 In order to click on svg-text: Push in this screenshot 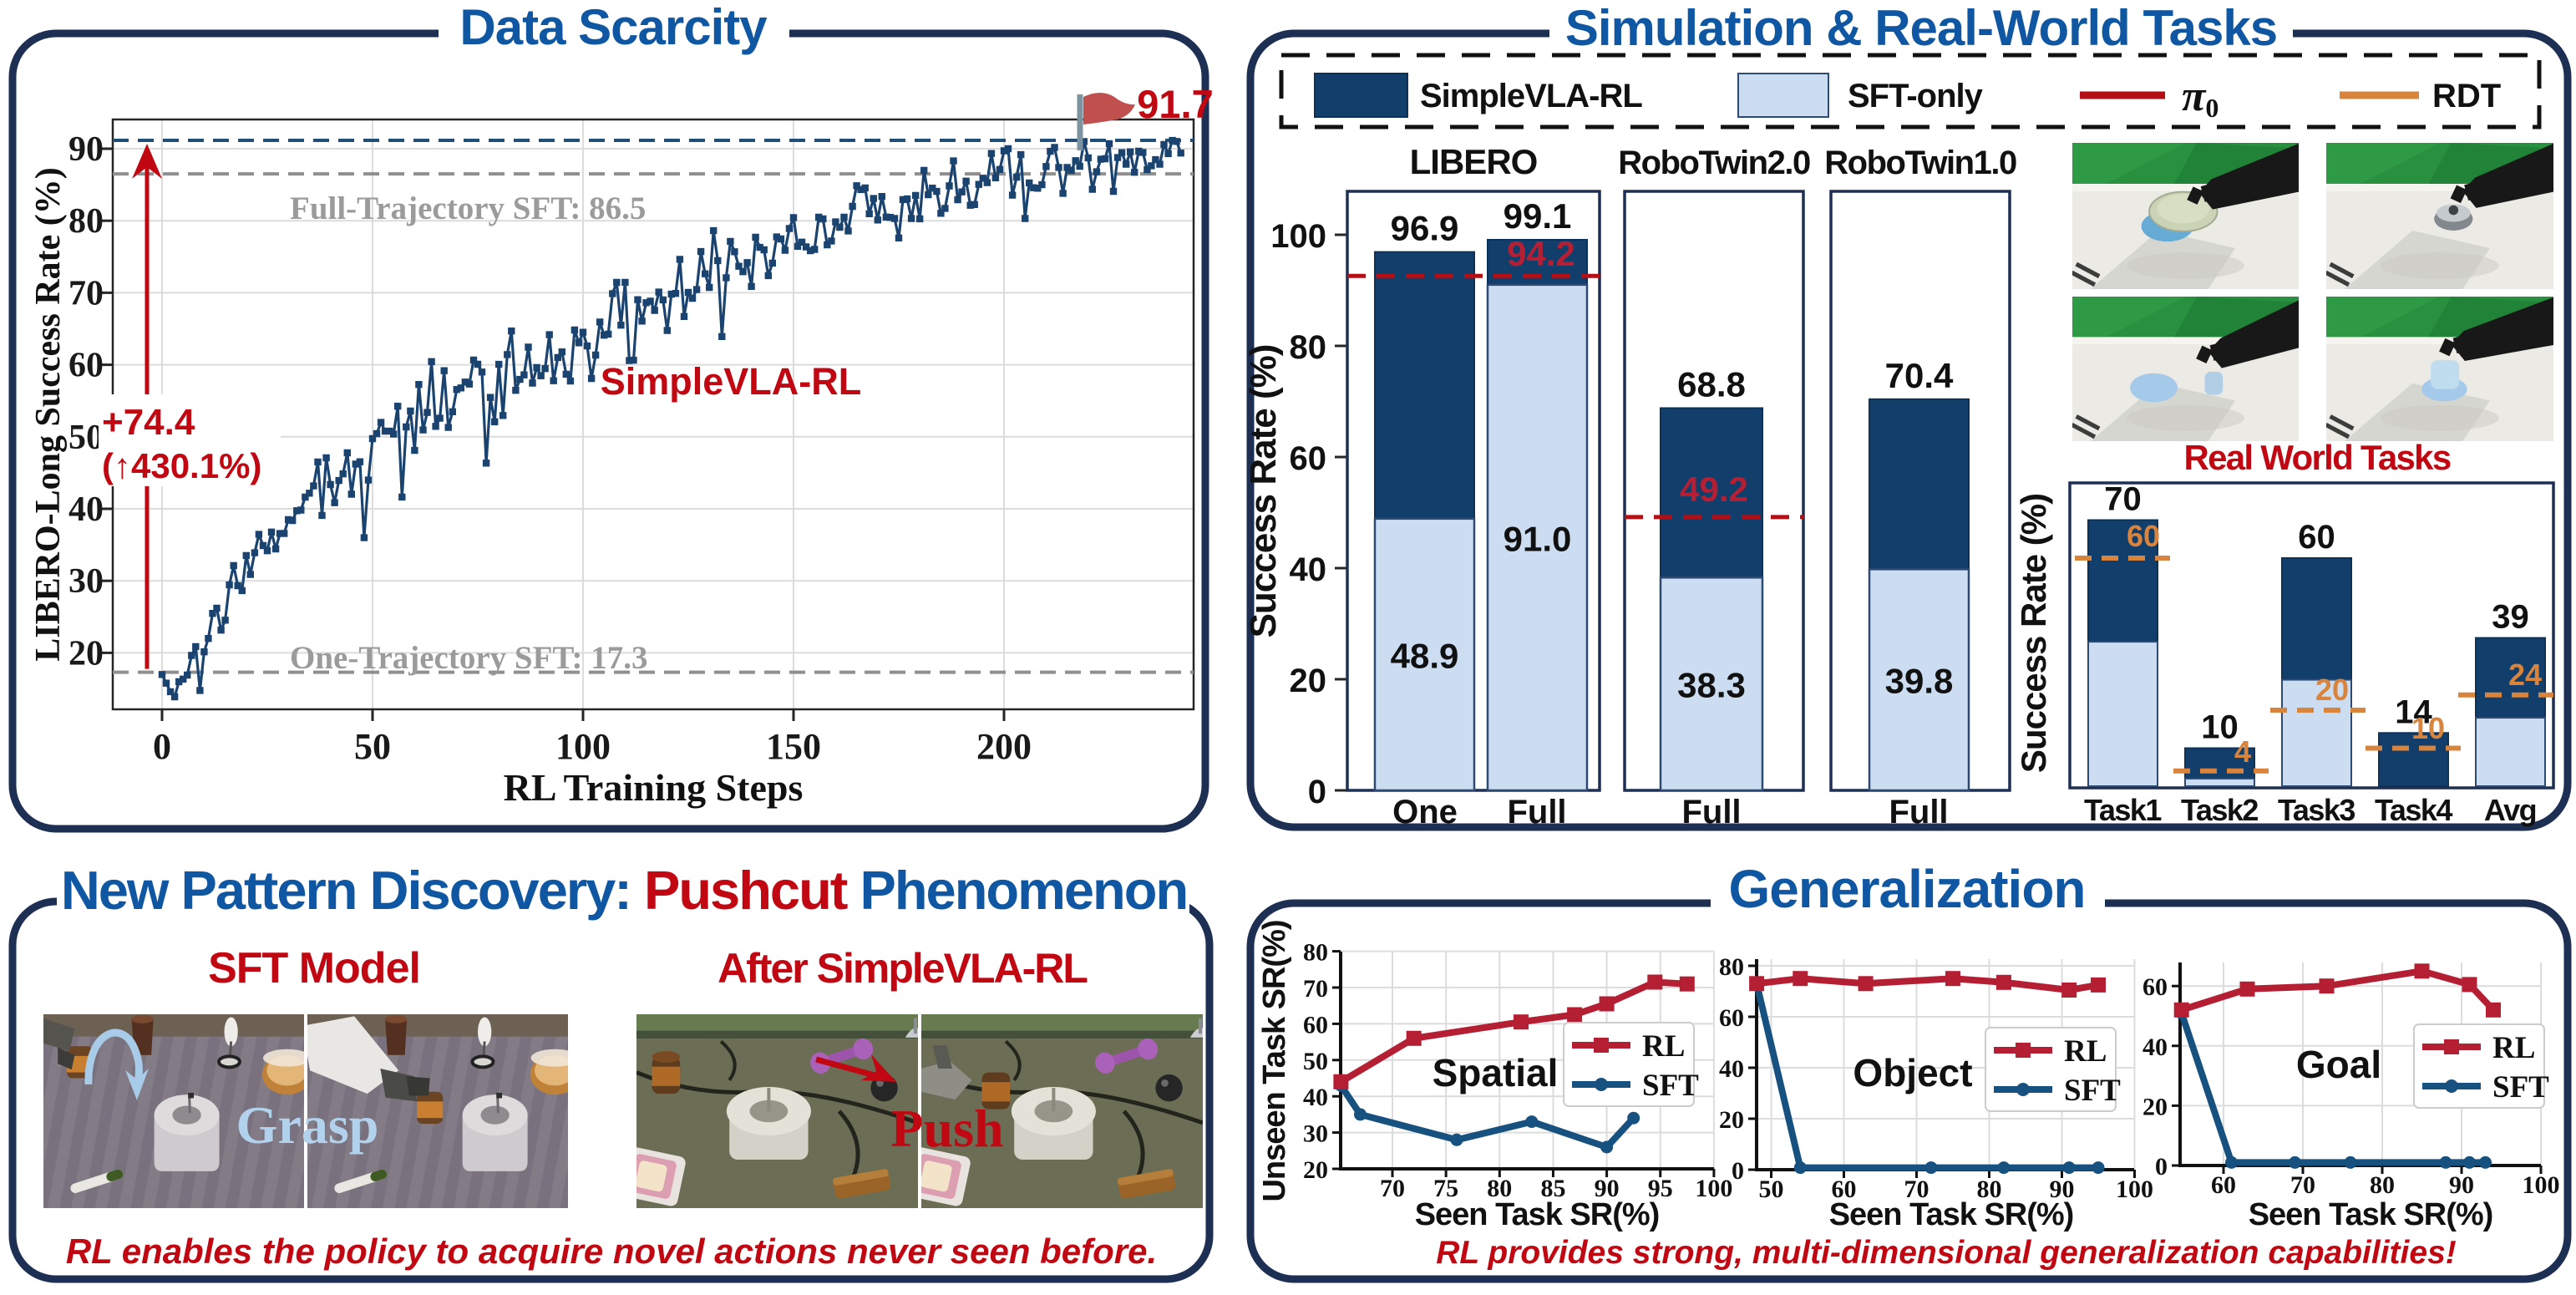, I will do `click(946, 1128)`.